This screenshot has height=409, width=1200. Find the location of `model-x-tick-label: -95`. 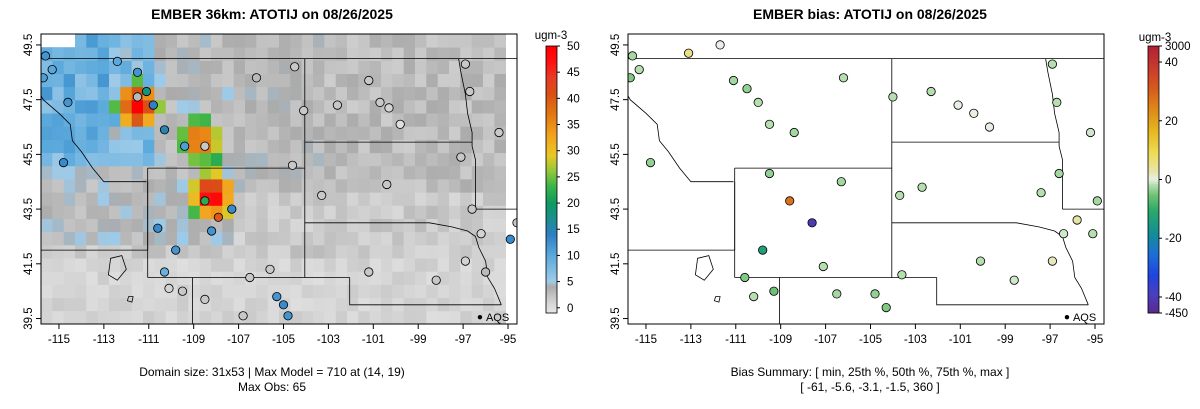

model-x-tick-label: -95 is located at coordinates (508, 340).